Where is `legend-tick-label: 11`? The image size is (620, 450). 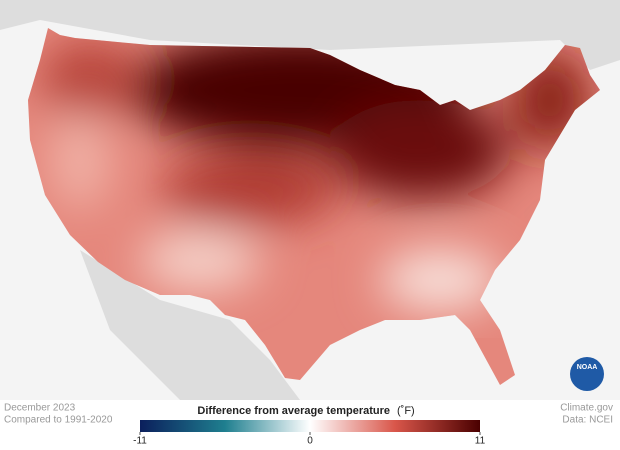 legend-tick-label: 11 is located at coordinates (480, 441).